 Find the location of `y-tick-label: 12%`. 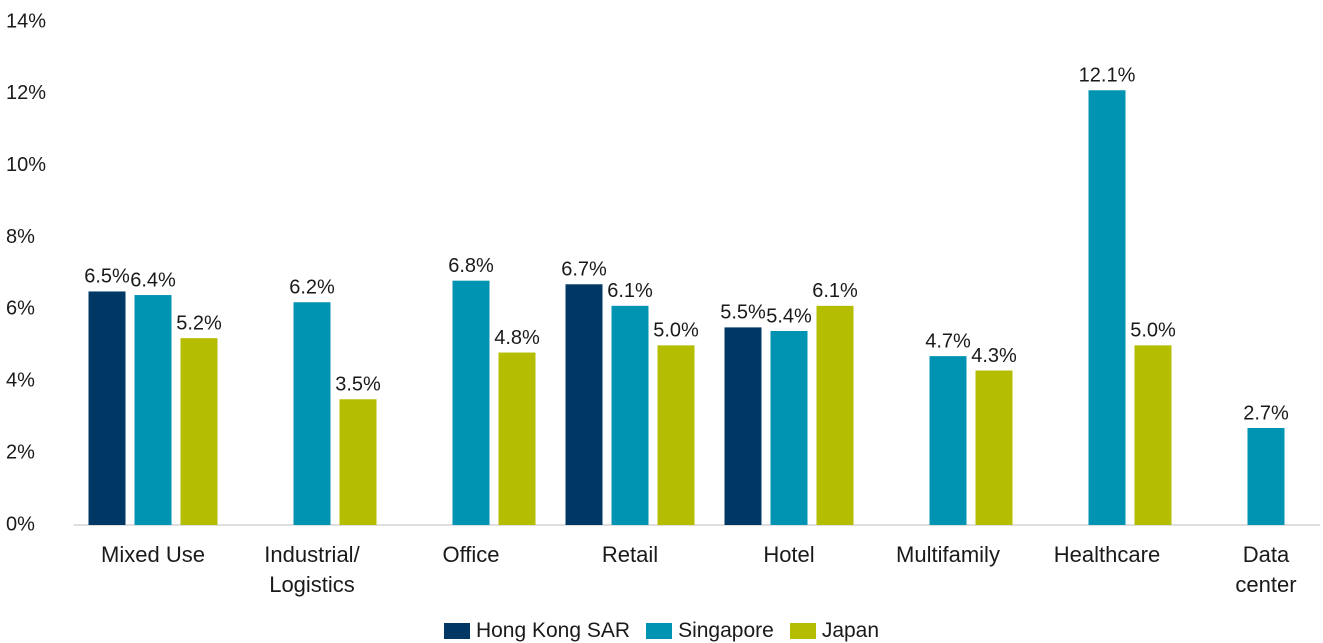

y-tick-label: 12% is located at coordinates (26, 93).